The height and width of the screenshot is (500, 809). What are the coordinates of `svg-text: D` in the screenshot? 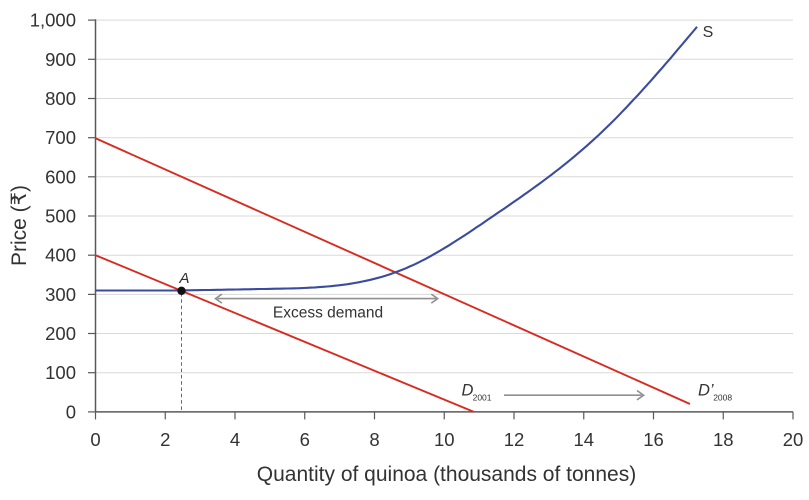 It's located at (468, 390).